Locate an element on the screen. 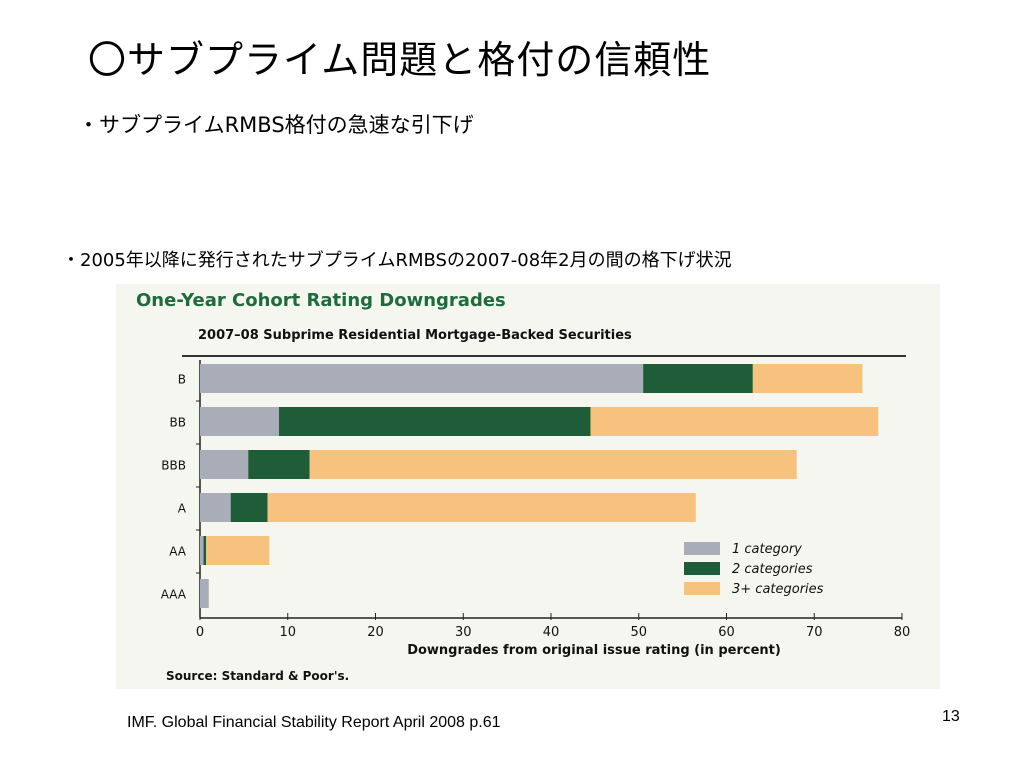 The width and height of the screenshot is (1024, 768). x-tick-label: 60 is located at coordinates (726, 632).